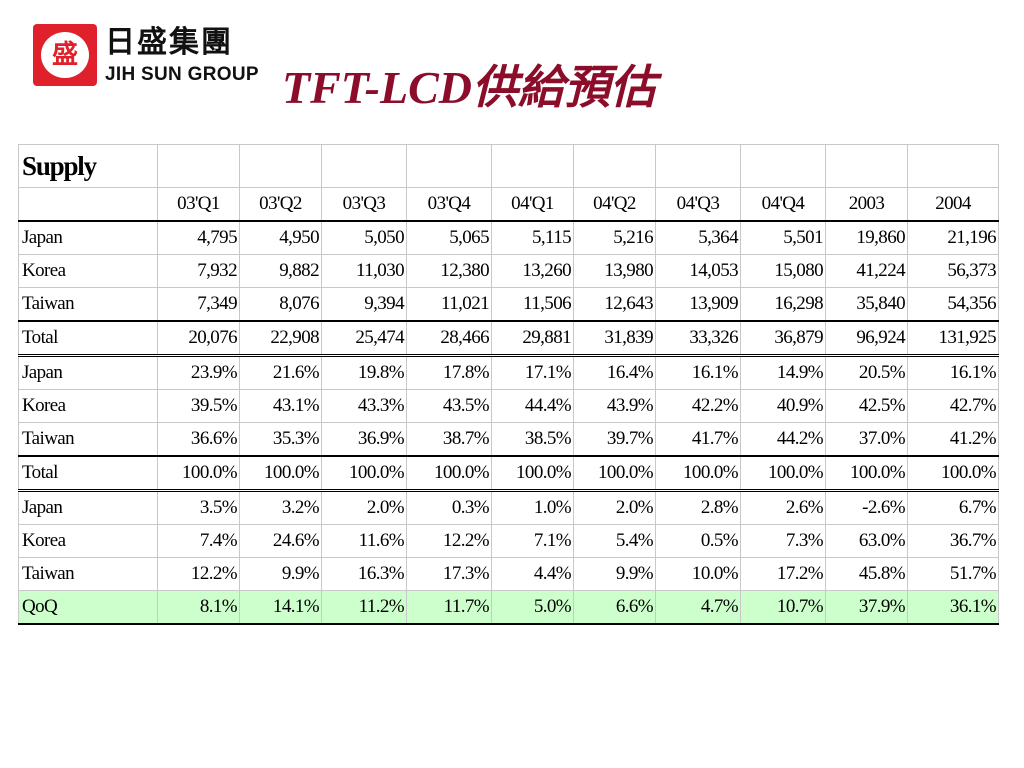  What do you see at coordinates (449, 406) in the screenshot?
I see `table-cell: 43.5%` at bounding box center [449, 406].